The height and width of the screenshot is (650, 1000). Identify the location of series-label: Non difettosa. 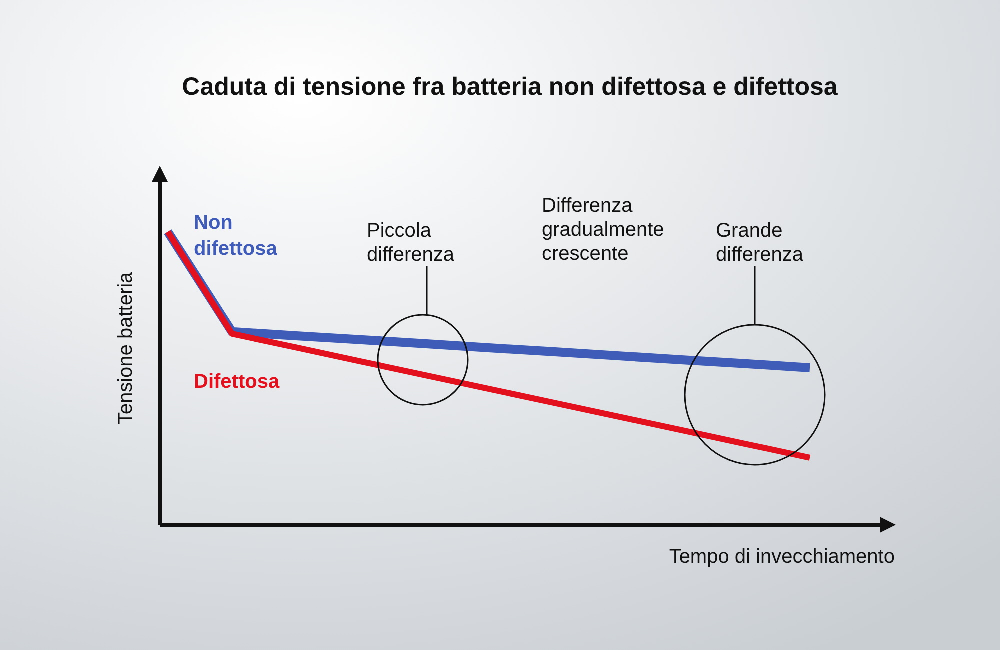
(236, 236).